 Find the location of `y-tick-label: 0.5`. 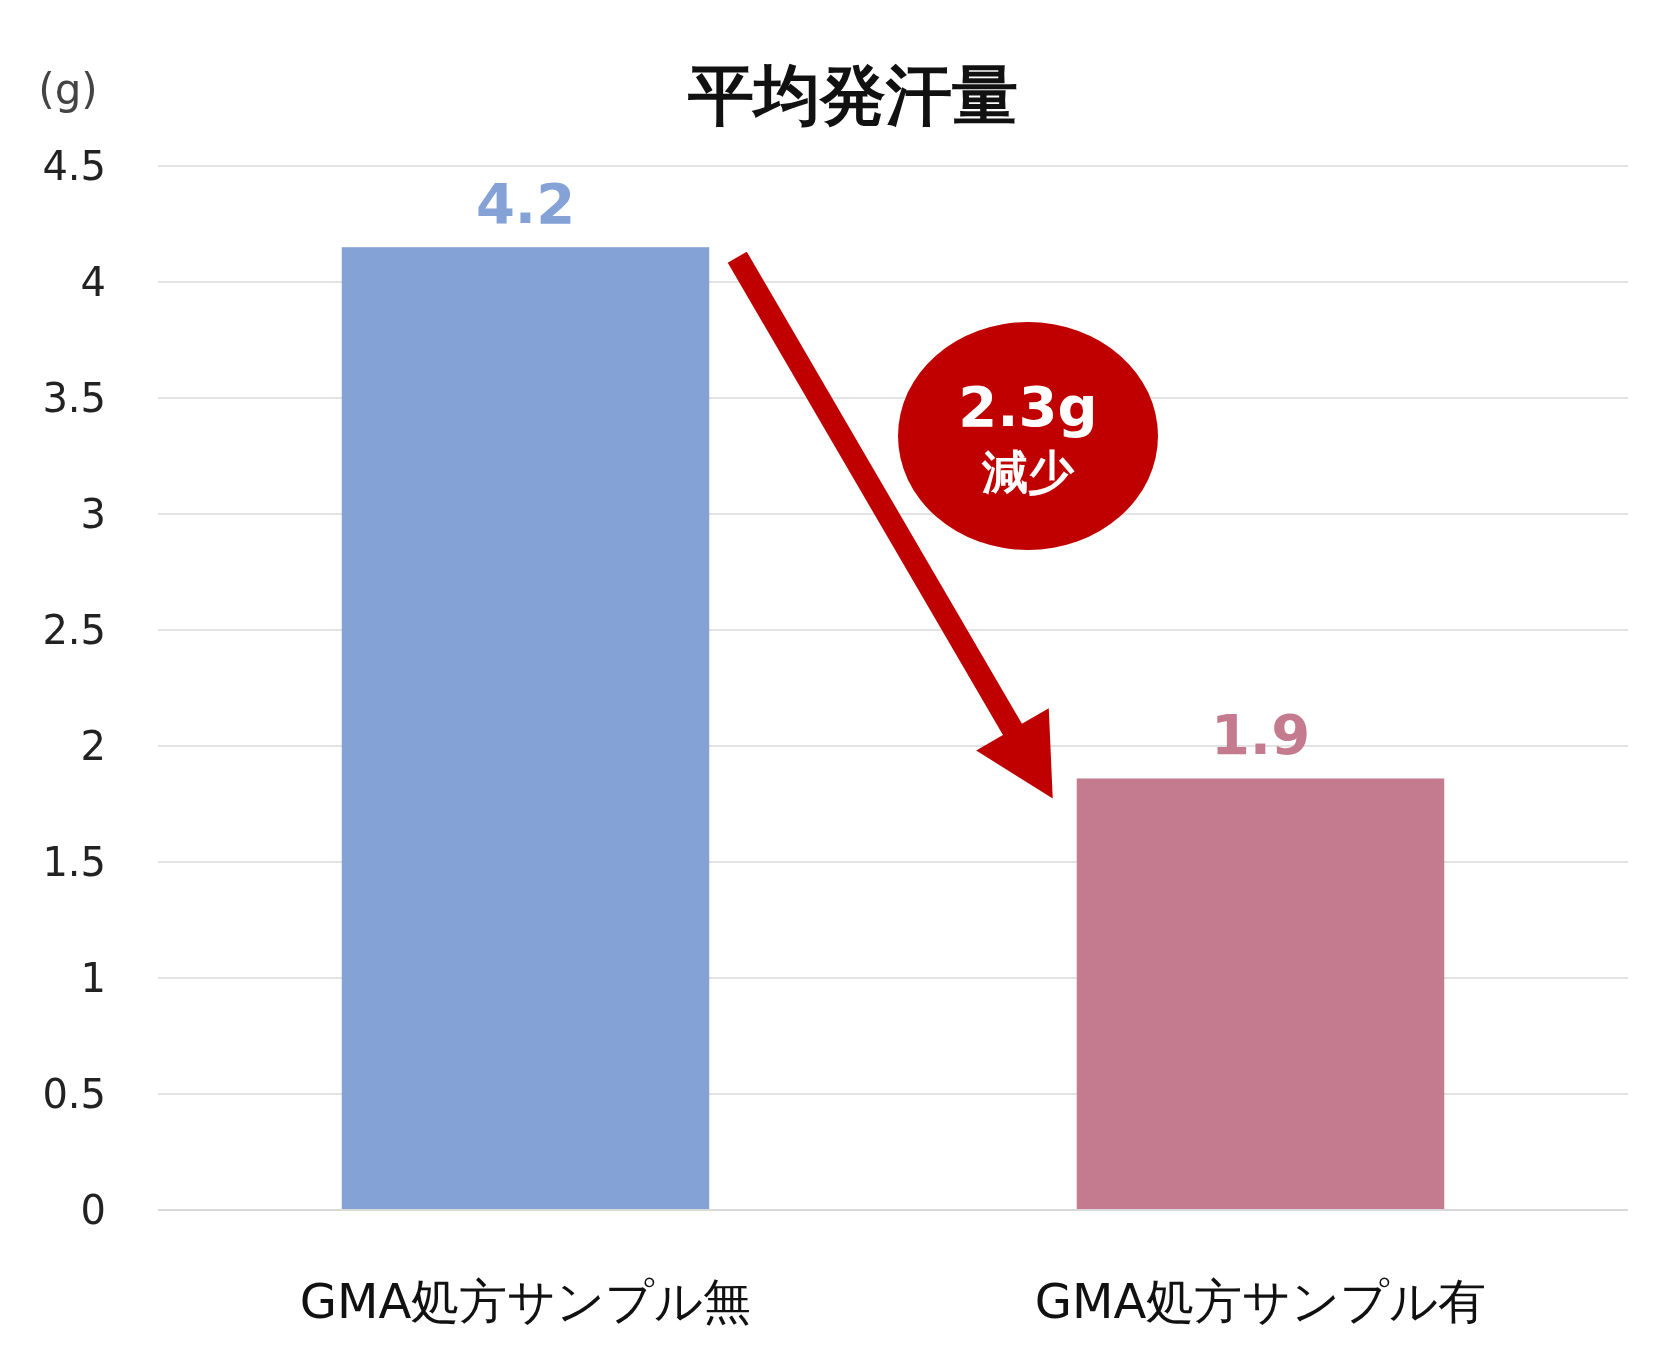

y-tick-label: 0.5 is located at coordinates (74, 1094).